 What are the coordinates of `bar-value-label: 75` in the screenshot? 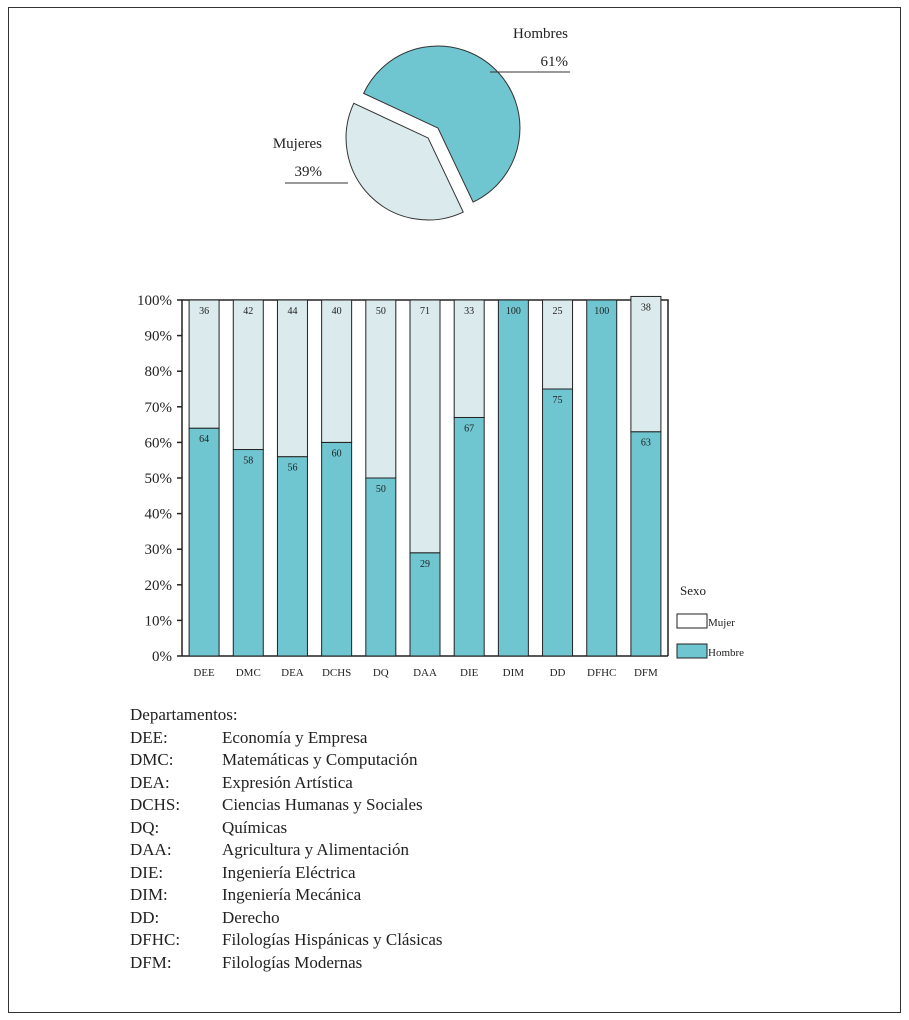 It's located at (558, 400).